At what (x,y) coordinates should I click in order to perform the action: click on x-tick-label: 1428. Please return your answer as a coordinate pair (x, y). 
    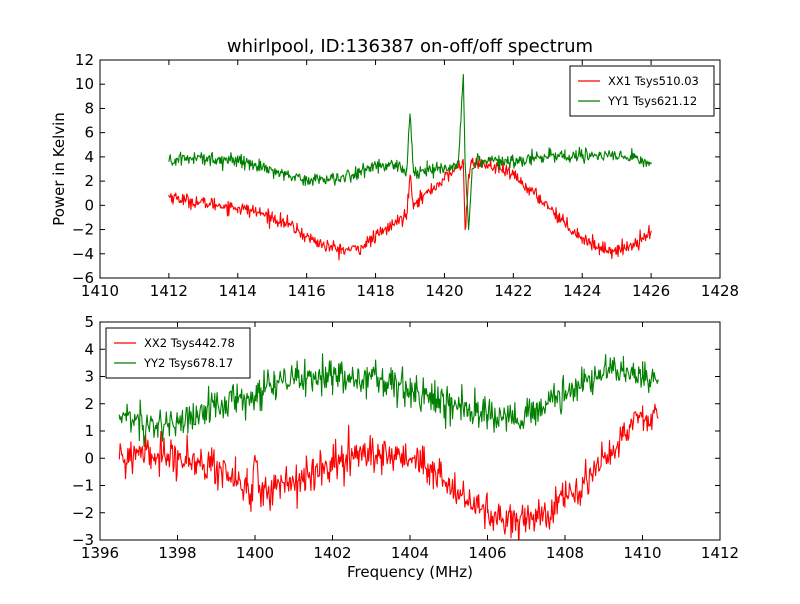
    Looking at the image, I should click on (720, 291).